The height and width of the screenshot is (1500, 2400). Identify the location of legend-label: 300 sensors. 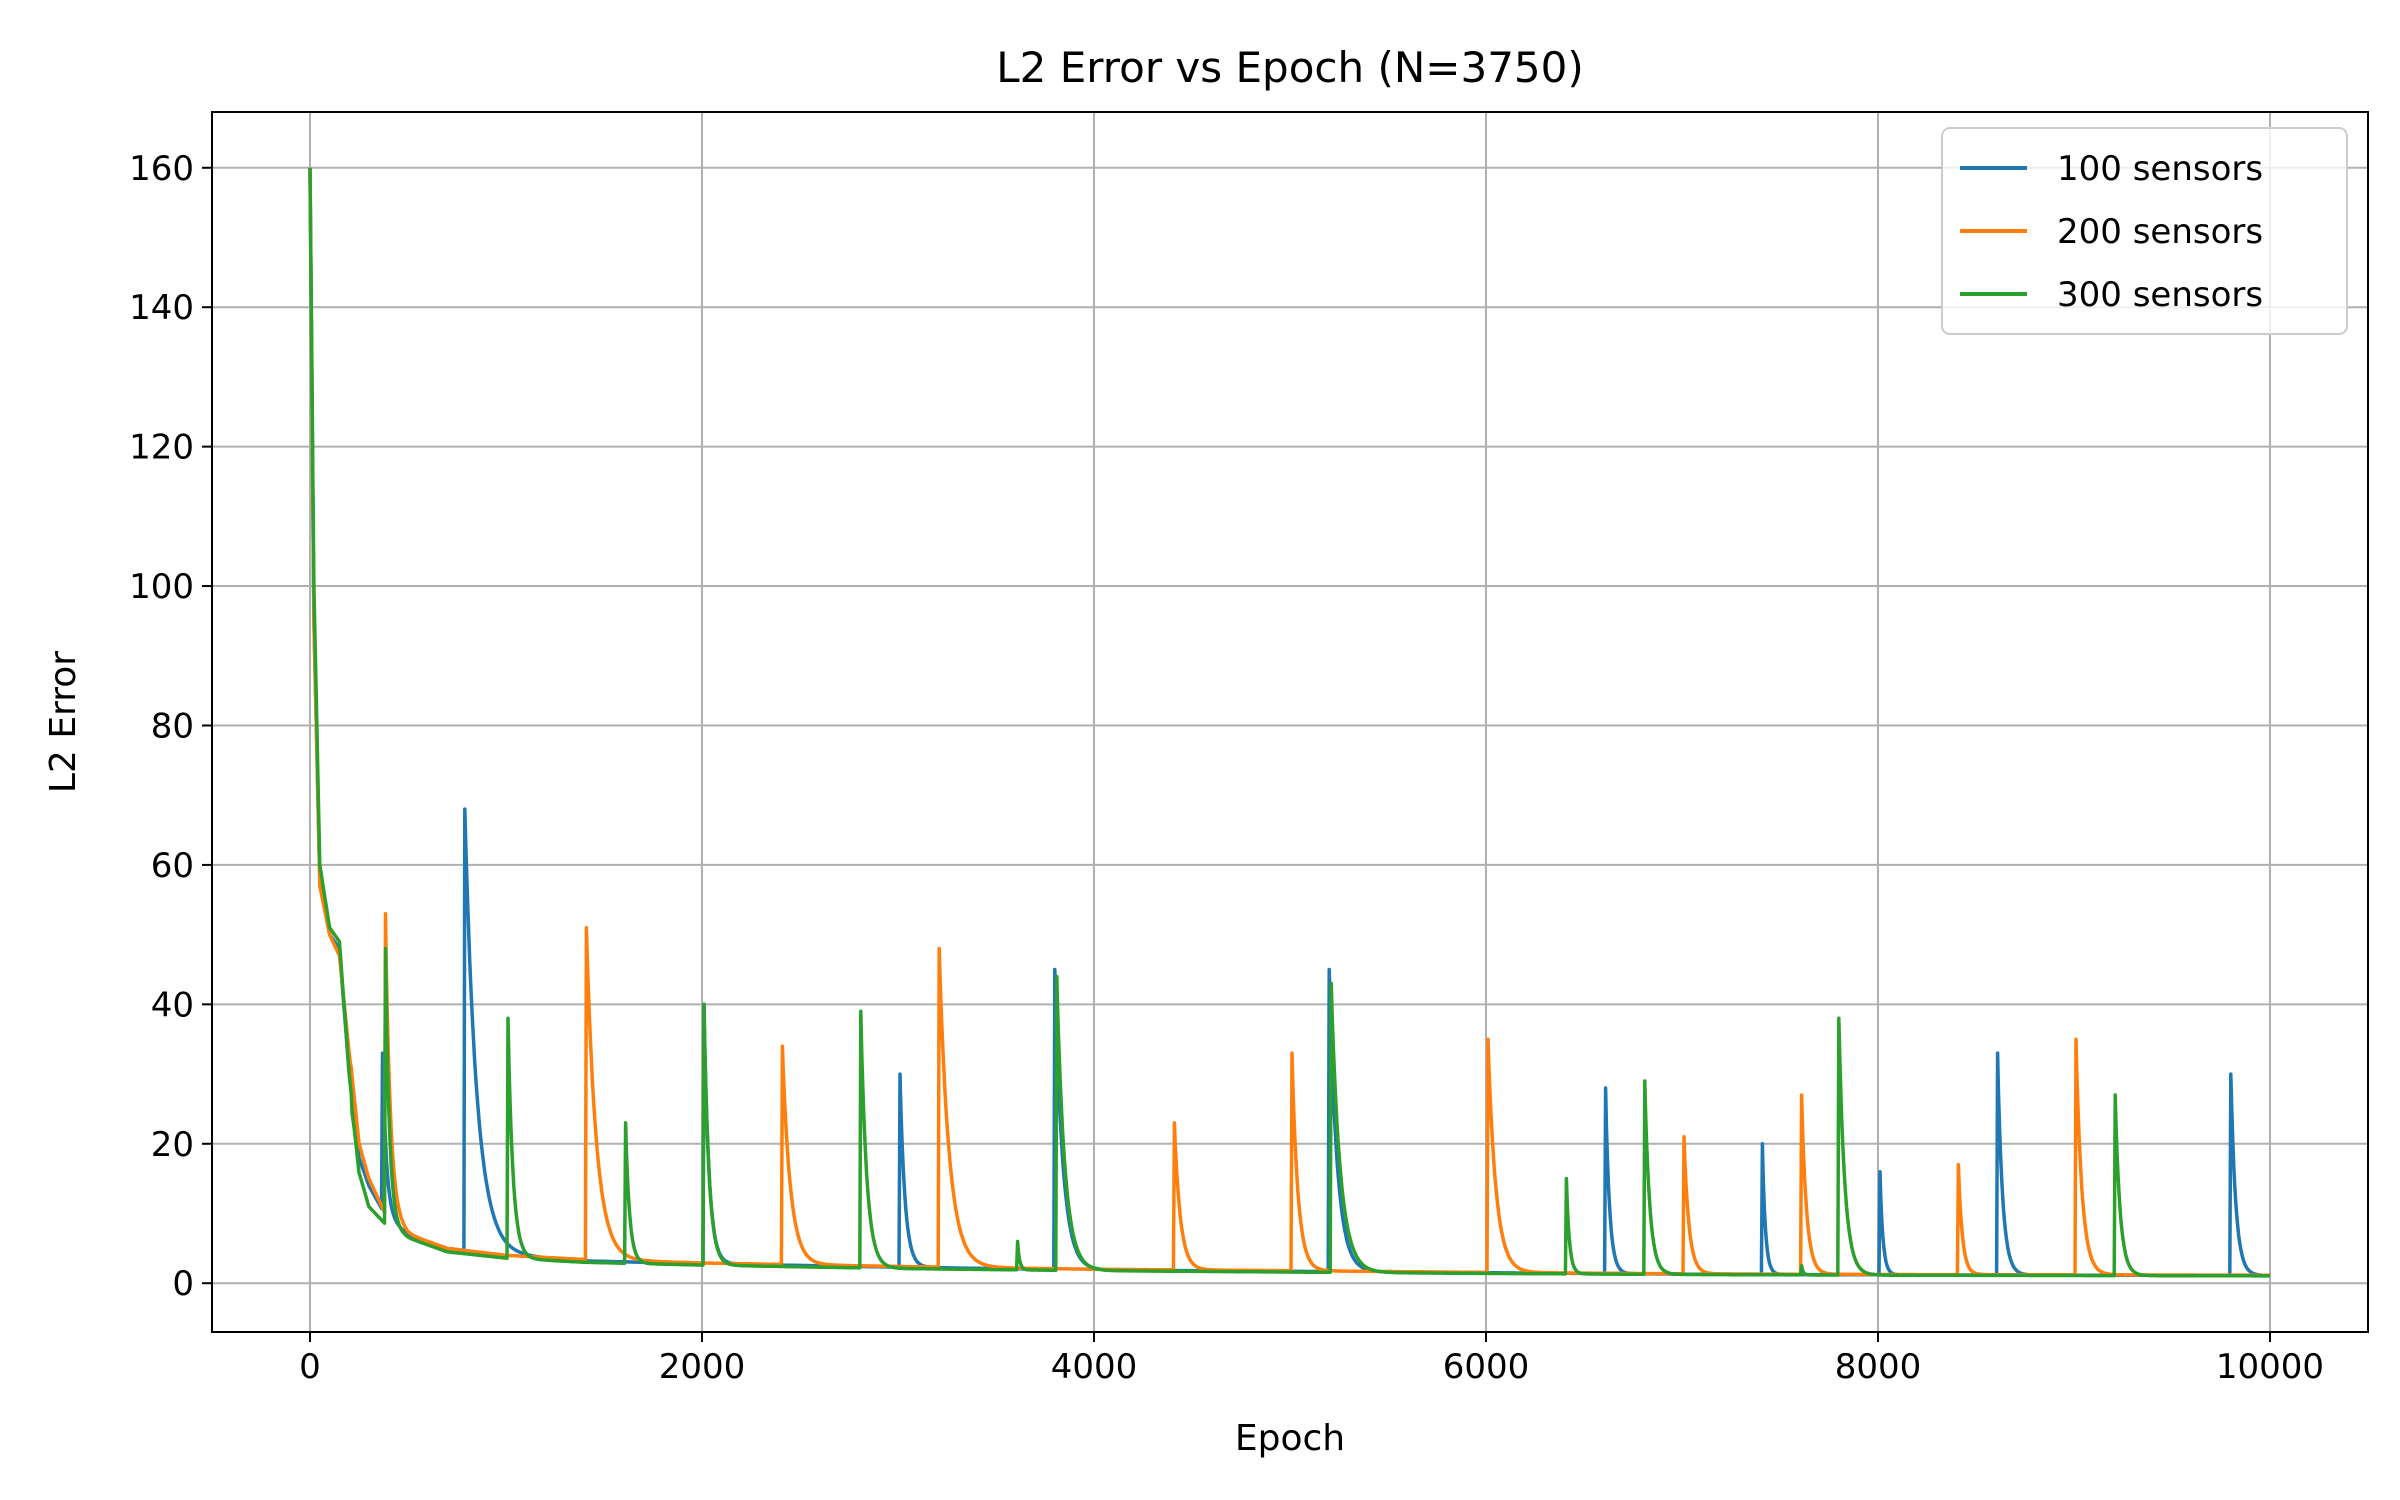
(2160, 295).